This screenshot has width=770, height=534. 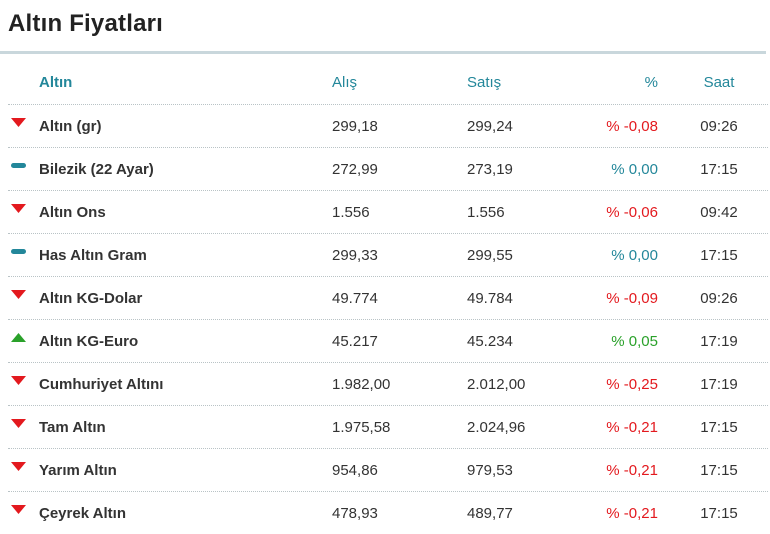 I want to click on page-title: Altın Fiyatları, so click(x=86, y=23).